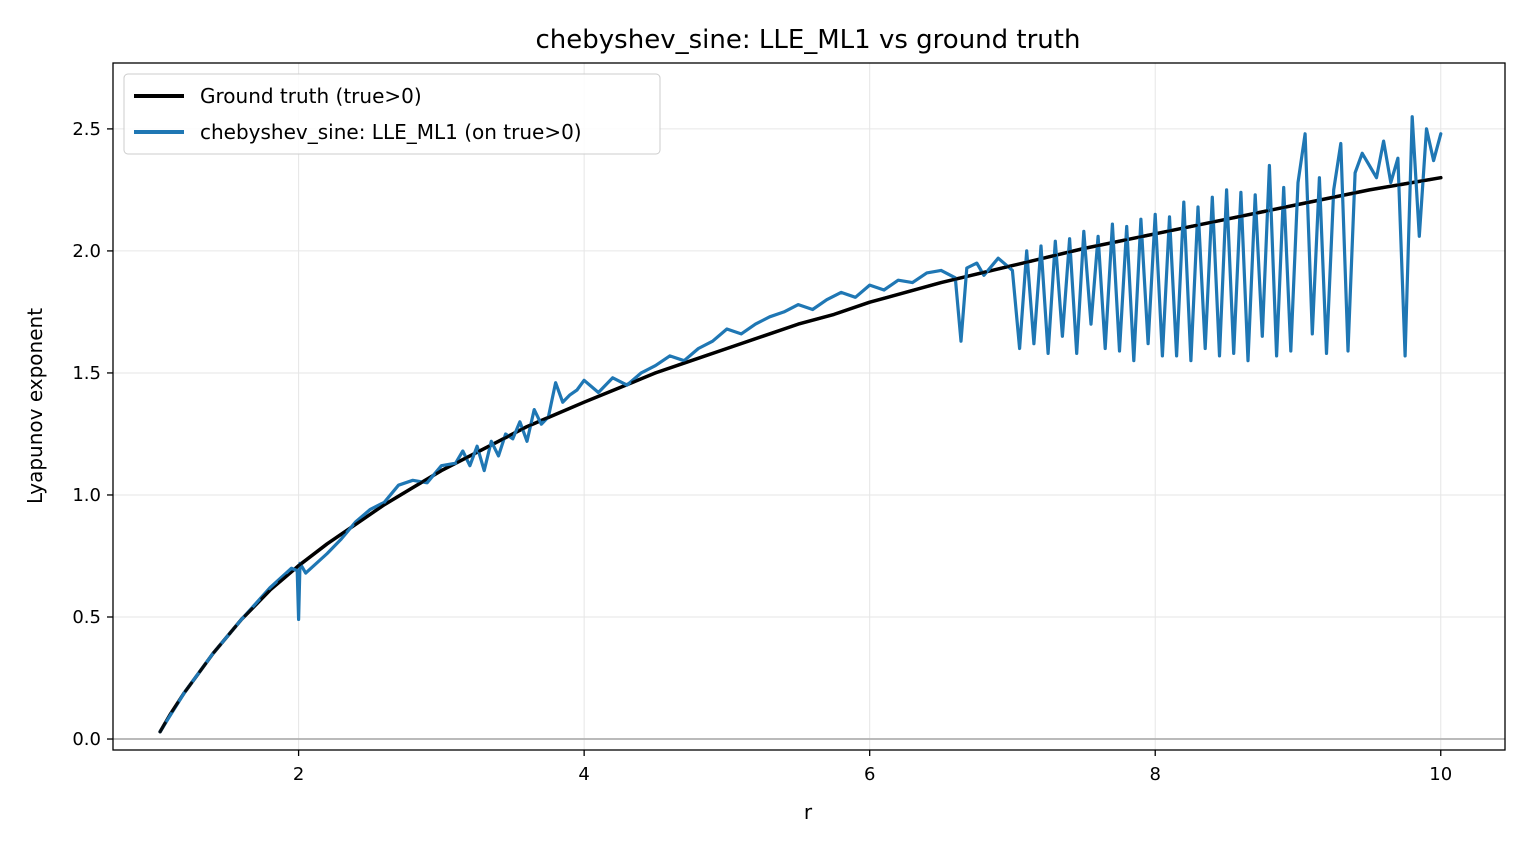  What do you see at coordinates (311, 96) in the screenshot?
I see `legend-label-ground-truth: Ground truth (true>0)` at bounding box center [311, 96].